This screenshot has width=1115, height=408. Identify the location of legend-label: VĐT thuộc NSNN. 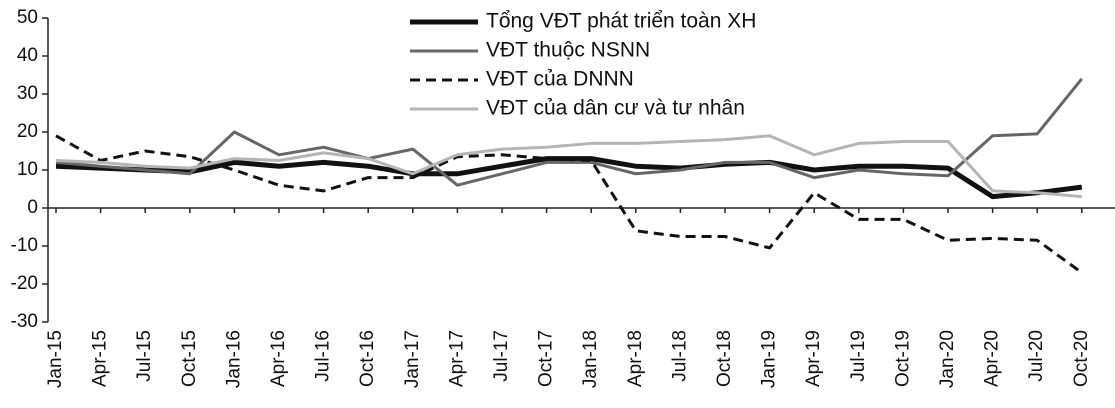
(568, 50).